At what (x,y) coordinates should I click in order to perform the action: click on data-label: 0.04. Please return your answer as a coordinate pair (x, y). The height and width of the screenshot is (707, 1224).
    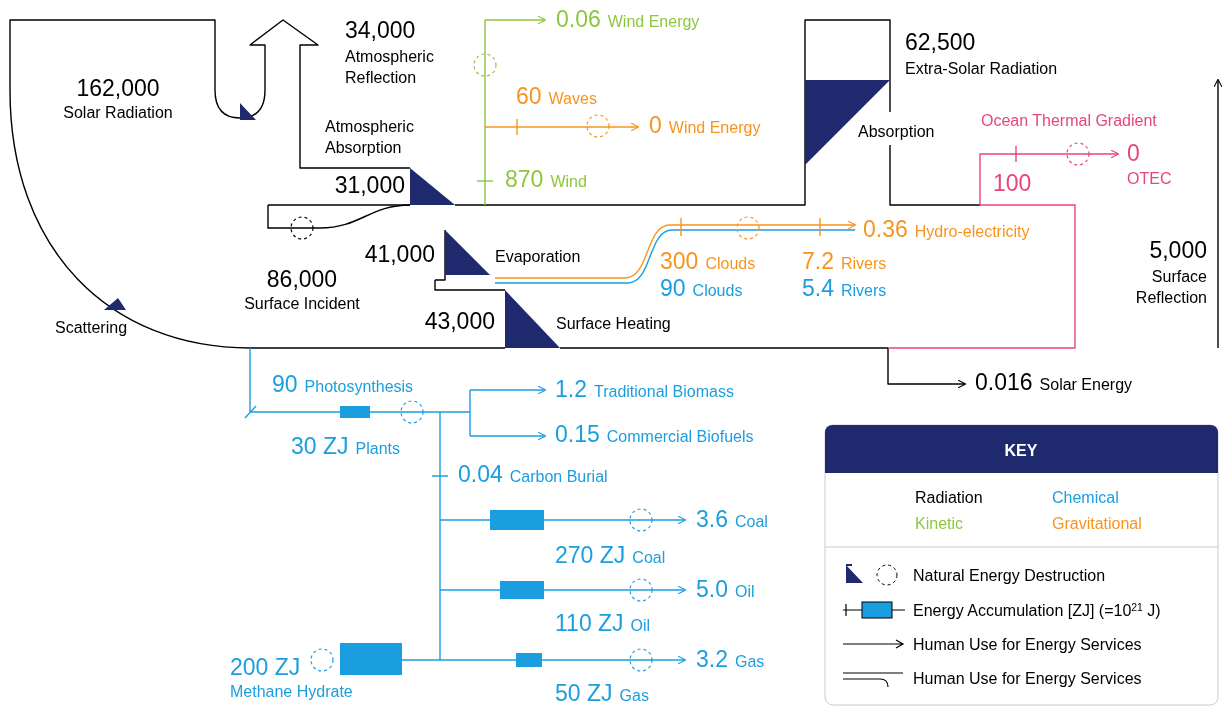
    Looking at the image, I should click on (480, 474).